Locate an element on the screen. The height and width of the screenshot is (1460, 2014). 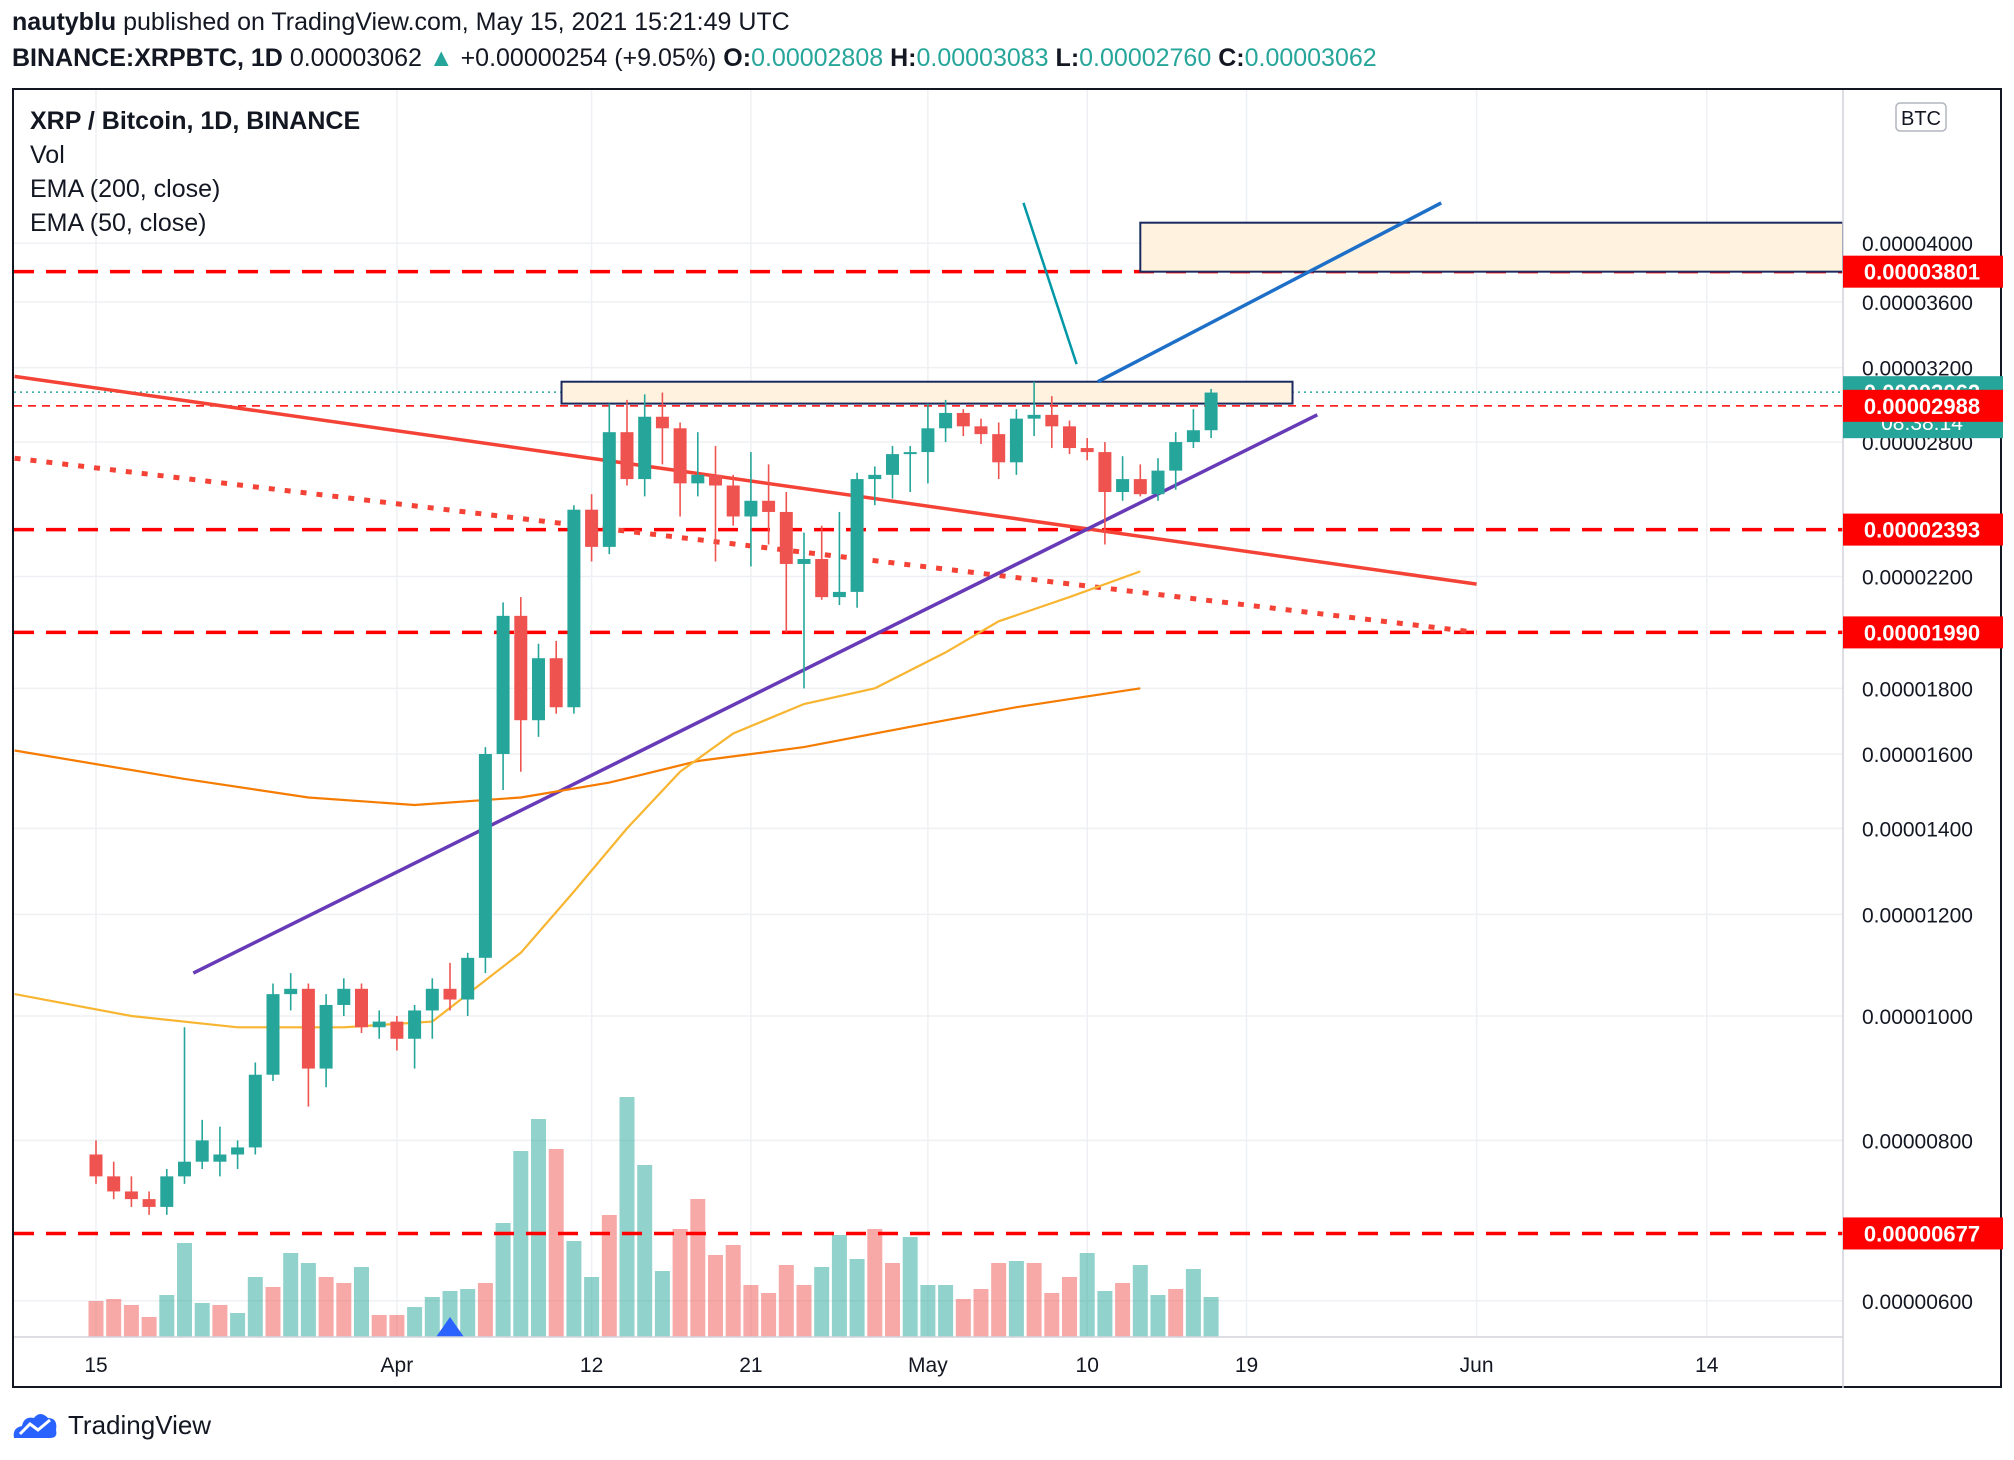
price-tick-label: 0.00001600 is located at coordinates (1917, 755).